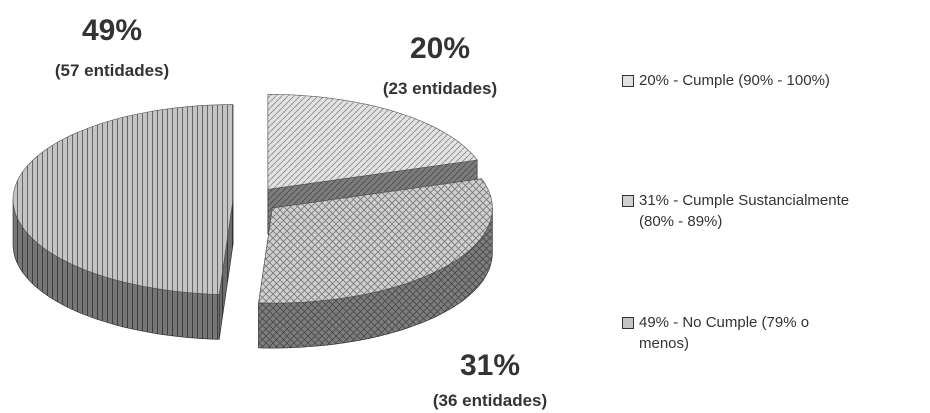 The height and width of the screenshot is (413, 930). What do you see at coordinates (112, 30) in the screenshot?
I see `value-label: 49%` at bounding box center [112, 30].